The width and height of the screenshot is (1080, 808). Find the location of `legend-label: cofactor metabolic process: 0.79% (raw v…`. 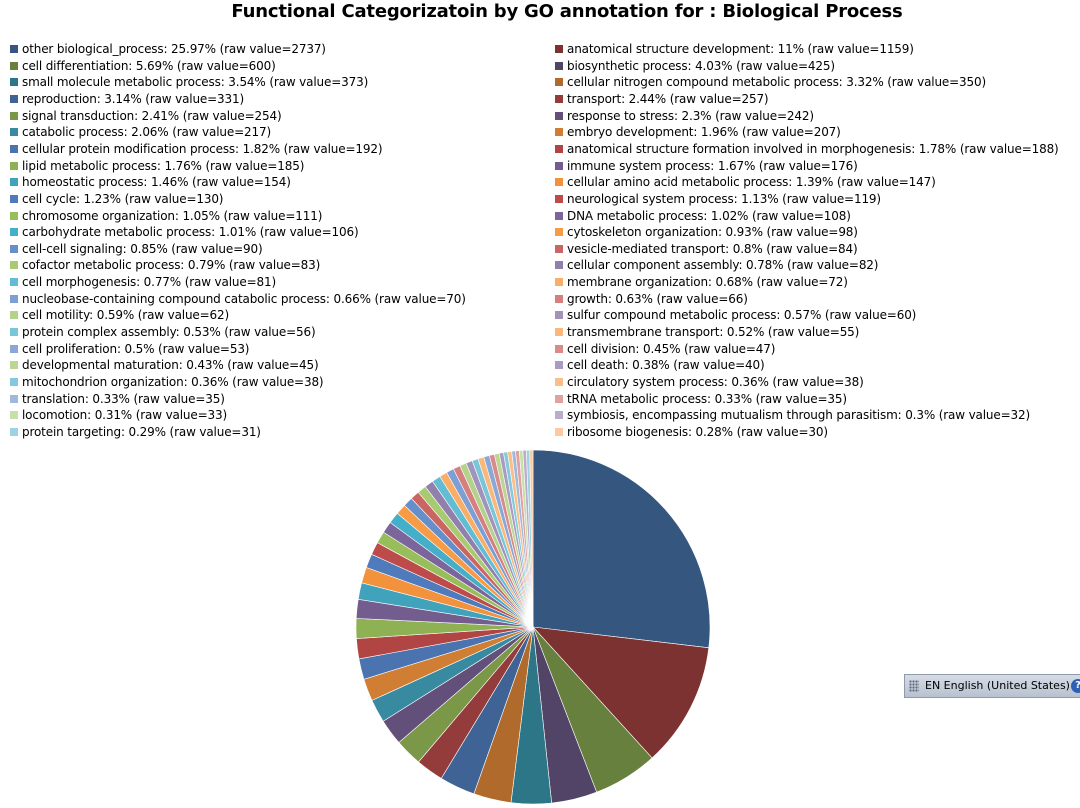

legend-label: cofactor metabolic process: 0.79% (raw v… is located at coordinates (171, 265).